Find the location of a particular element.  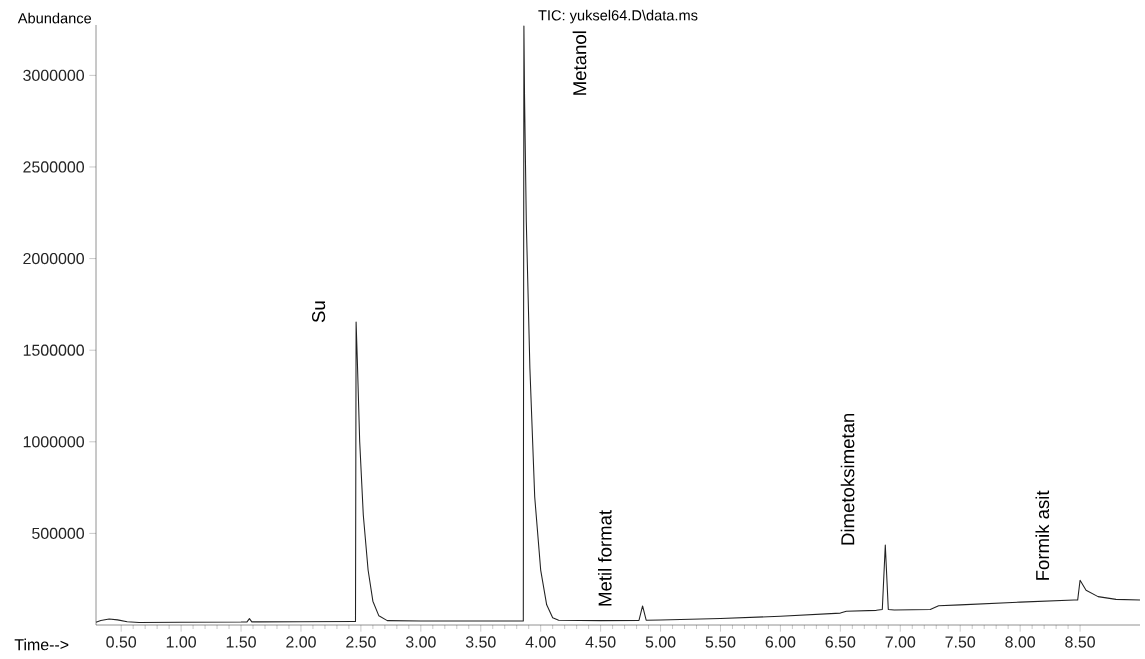

annotation: Metanol is located at coordinates (579, 63).